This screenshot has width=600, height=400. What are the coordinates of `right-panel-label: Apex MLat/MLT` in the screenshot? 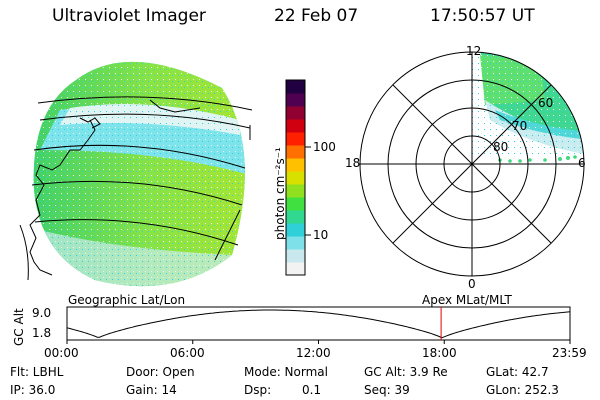 It's located at (467, 300).